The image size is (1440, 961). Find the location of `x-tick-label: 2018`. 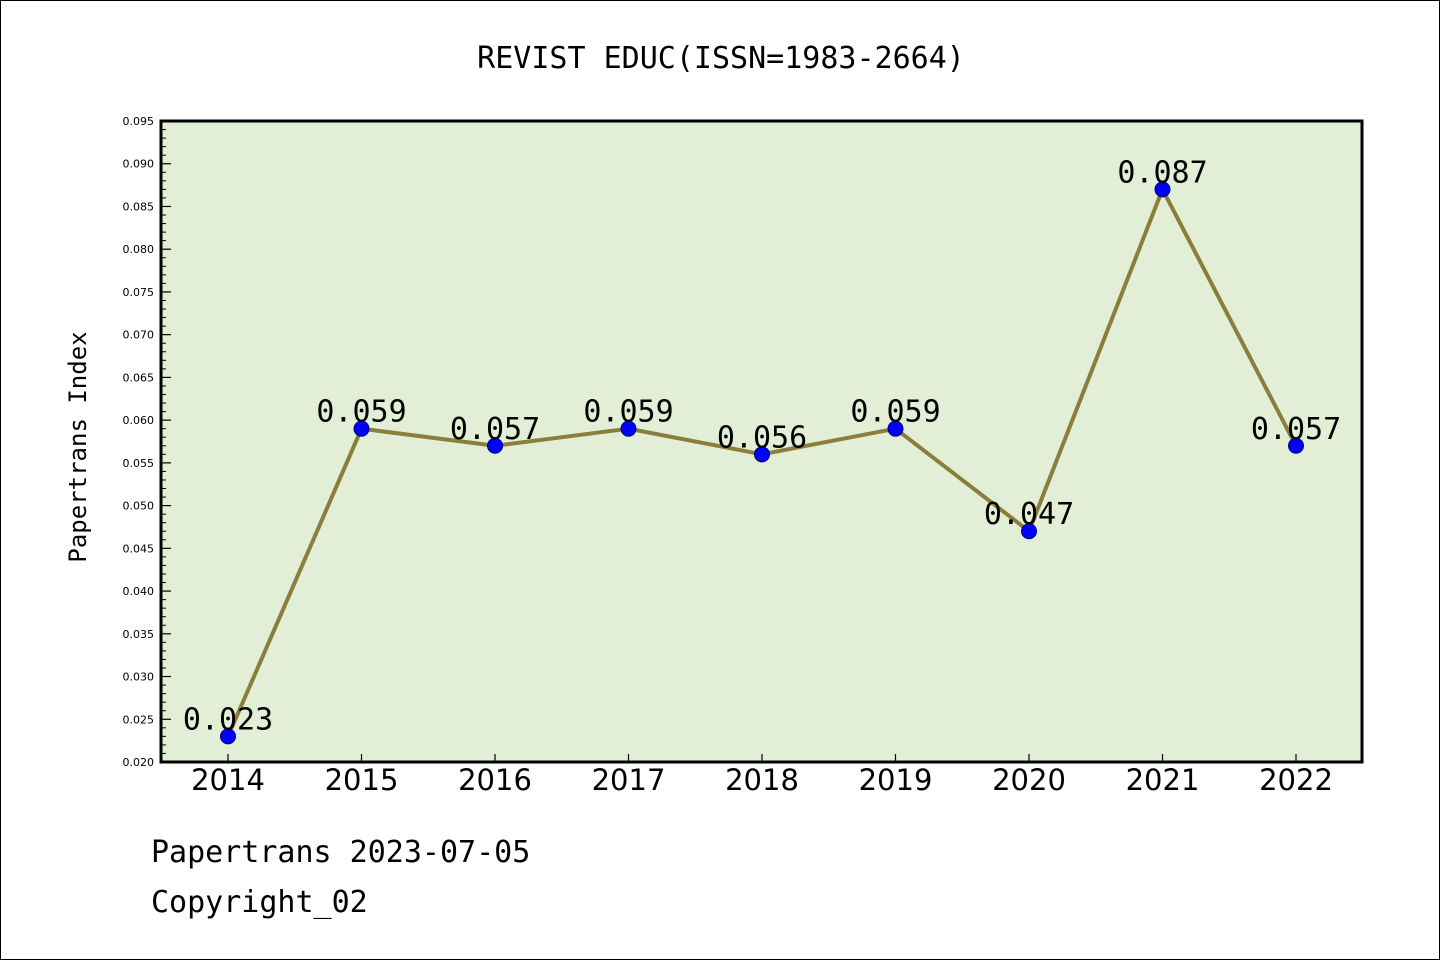

x-tick-label: 2018 is located at coordinates (762, 780).